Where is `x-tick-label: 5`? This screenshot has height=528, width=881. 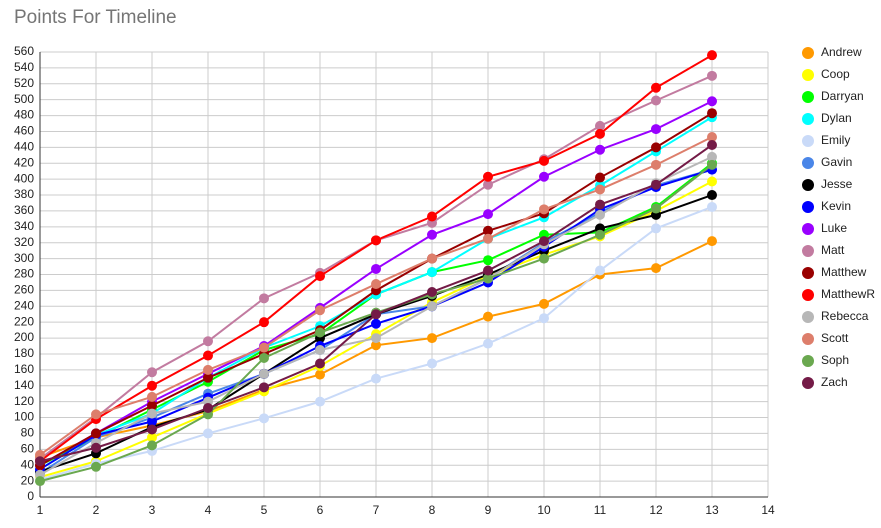 x-tick-label: 5 is located at coordinates (264, 510).